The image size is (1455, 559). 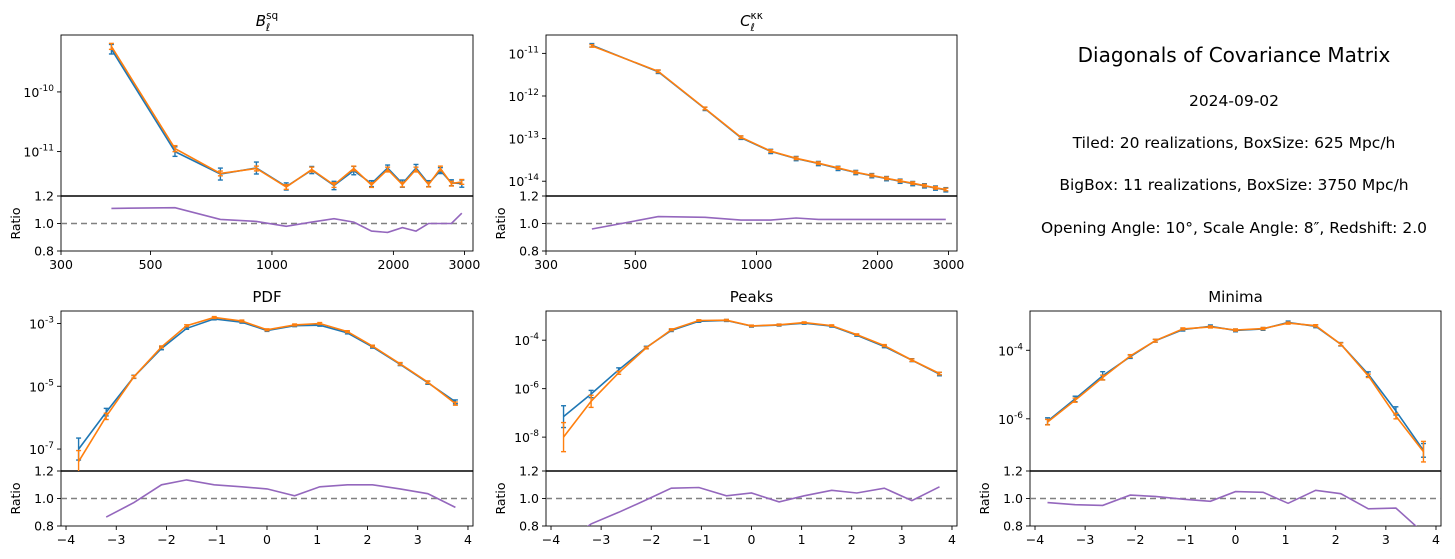 I want to click on y-tick-label: 10⁻⁷, so click(x=41, y=449).